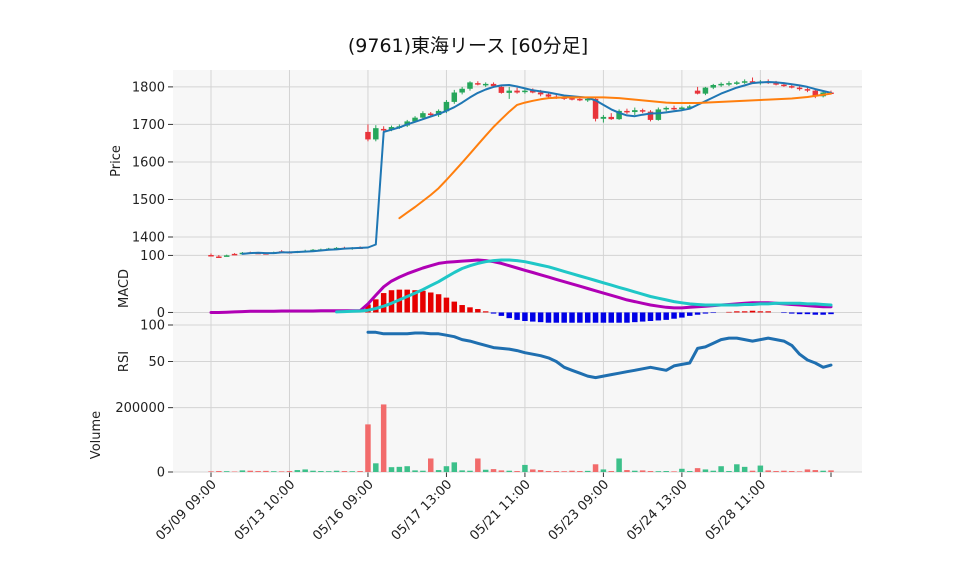 This screenshot has height=575, width=958. What do you see at coordinates (116, 161) in the screenshot?
I see `price-axis-label: Price` at bounding box center [116, 161].